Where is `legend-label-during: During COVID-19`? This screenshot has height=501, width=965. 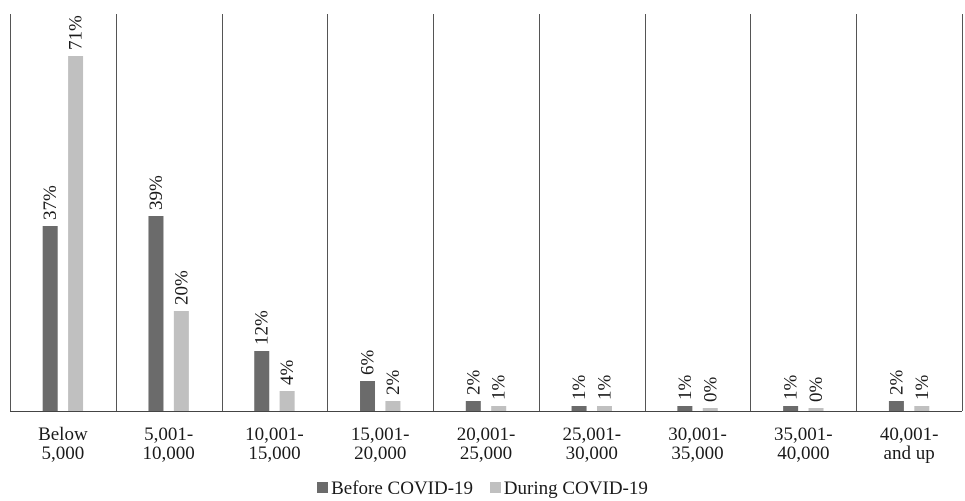 legend-label-during: During COVID-19 is located at coordinates (575, 488).